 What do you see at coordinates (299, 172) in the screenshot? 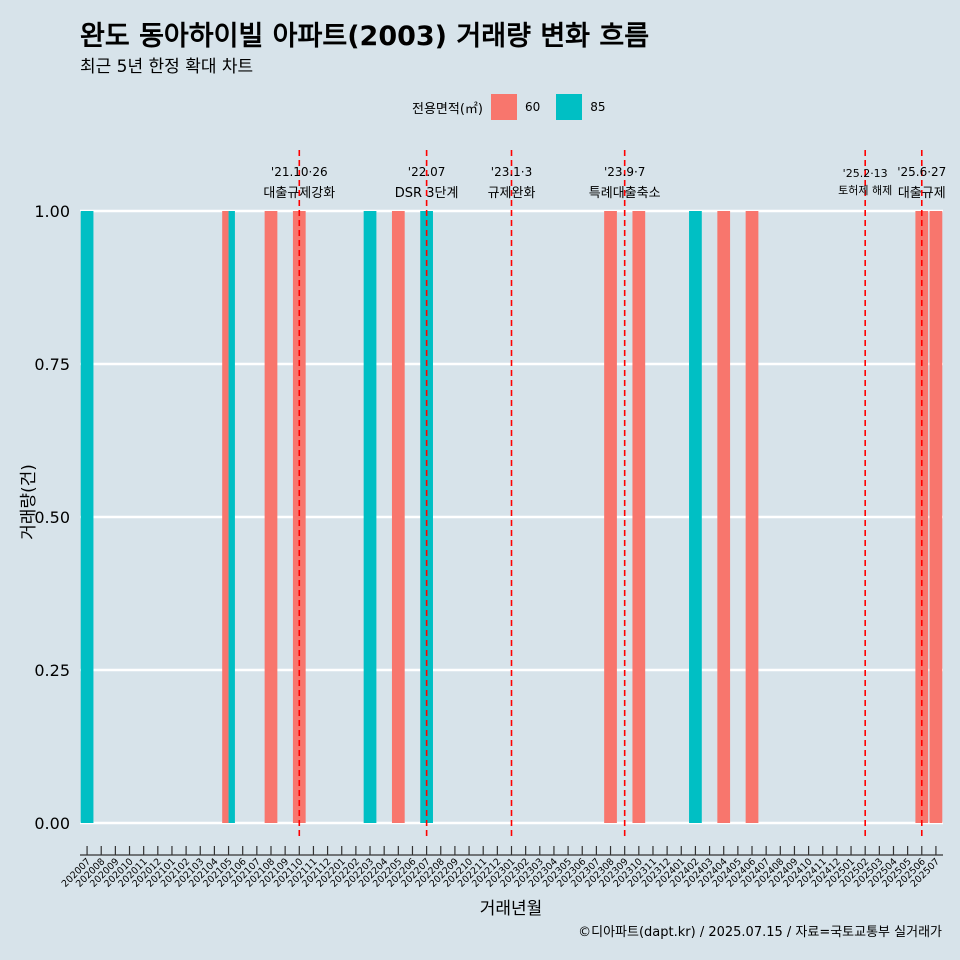
I see `event-date-label: '21.10·26` at bounding box center [299, 172].